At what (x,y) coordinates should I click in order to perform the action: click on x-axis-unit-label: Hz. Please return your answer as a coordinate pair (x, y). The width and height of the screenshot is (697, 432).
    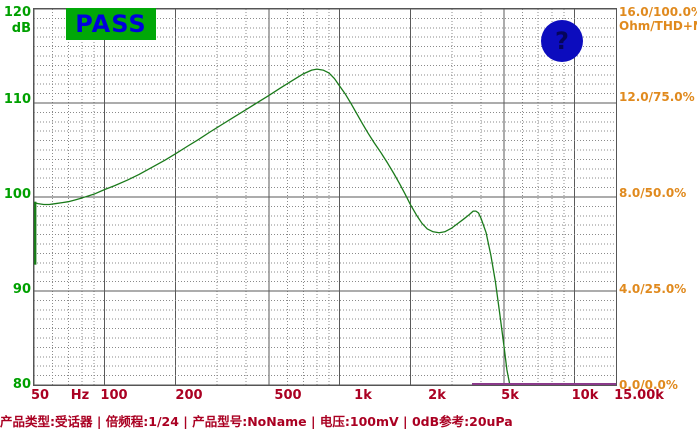
    Looking at the image, I should click on (80, 395).